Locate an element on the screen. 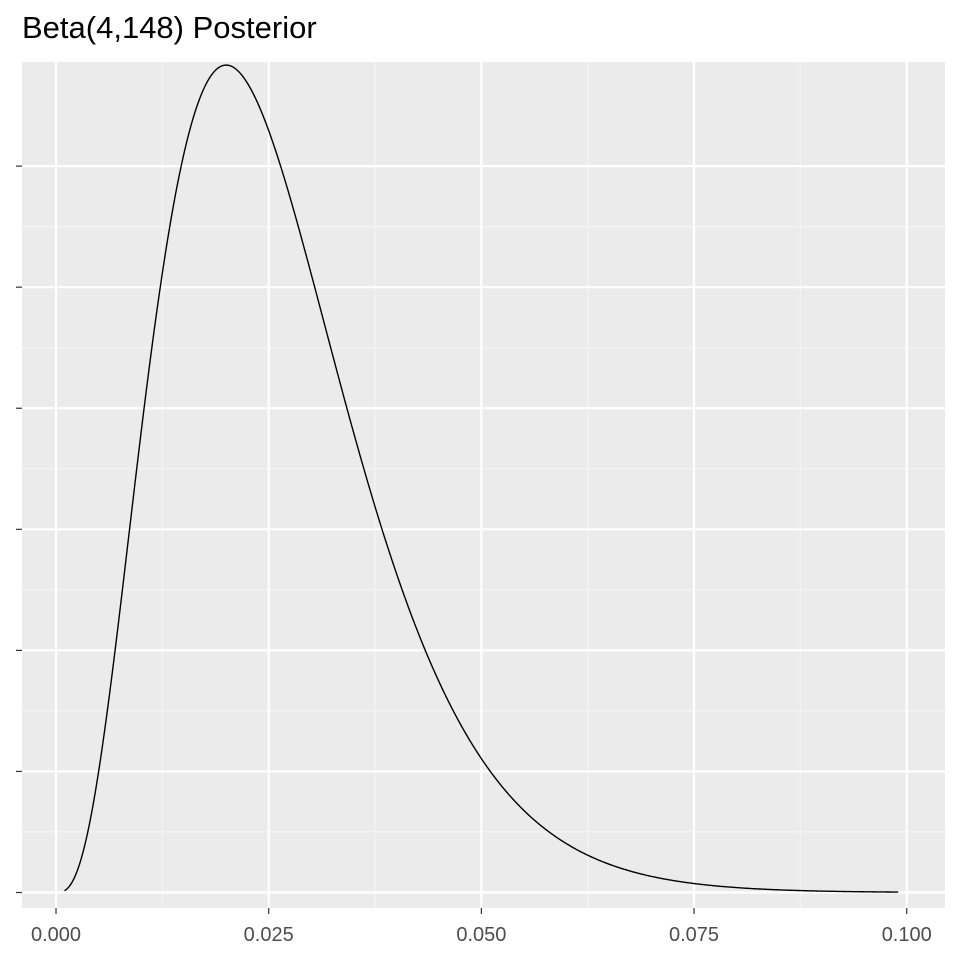 The image size is (960, 960). x-axis-tick-labels: 0.000 0.025 0.050 0.075 0.100 is located at coordinates (481, 935).